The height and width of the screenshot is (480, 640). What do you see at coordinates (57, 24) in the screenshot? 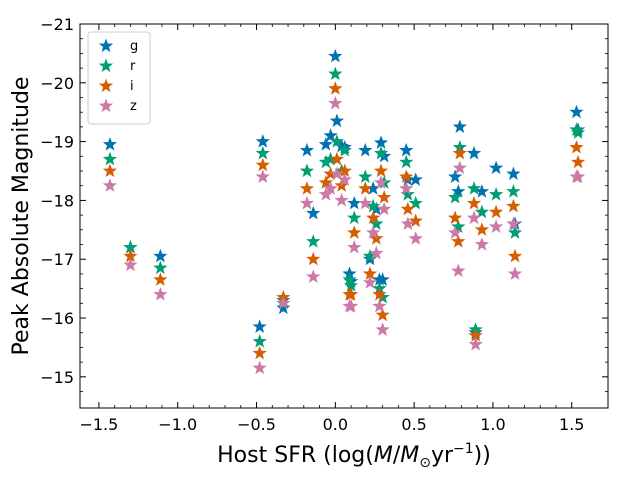
I see `y-tick-label: −21` at bounding box center [57, 24].